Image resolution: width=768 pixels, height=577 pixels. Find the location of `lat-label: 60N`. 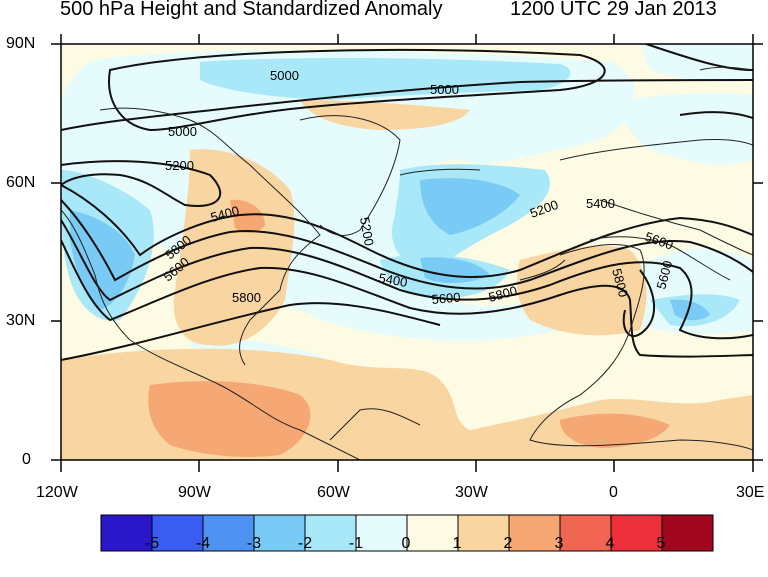

lat-label: 60N is located at coordinates (21, 182).